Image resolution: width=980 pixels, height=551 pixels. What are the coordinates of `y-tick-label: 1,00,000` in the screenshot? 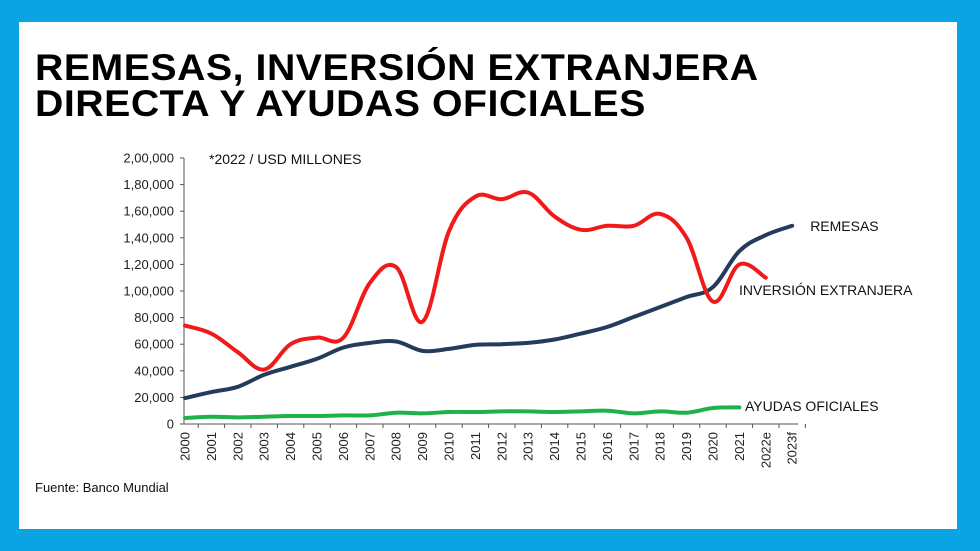 It's located at (148, 291).